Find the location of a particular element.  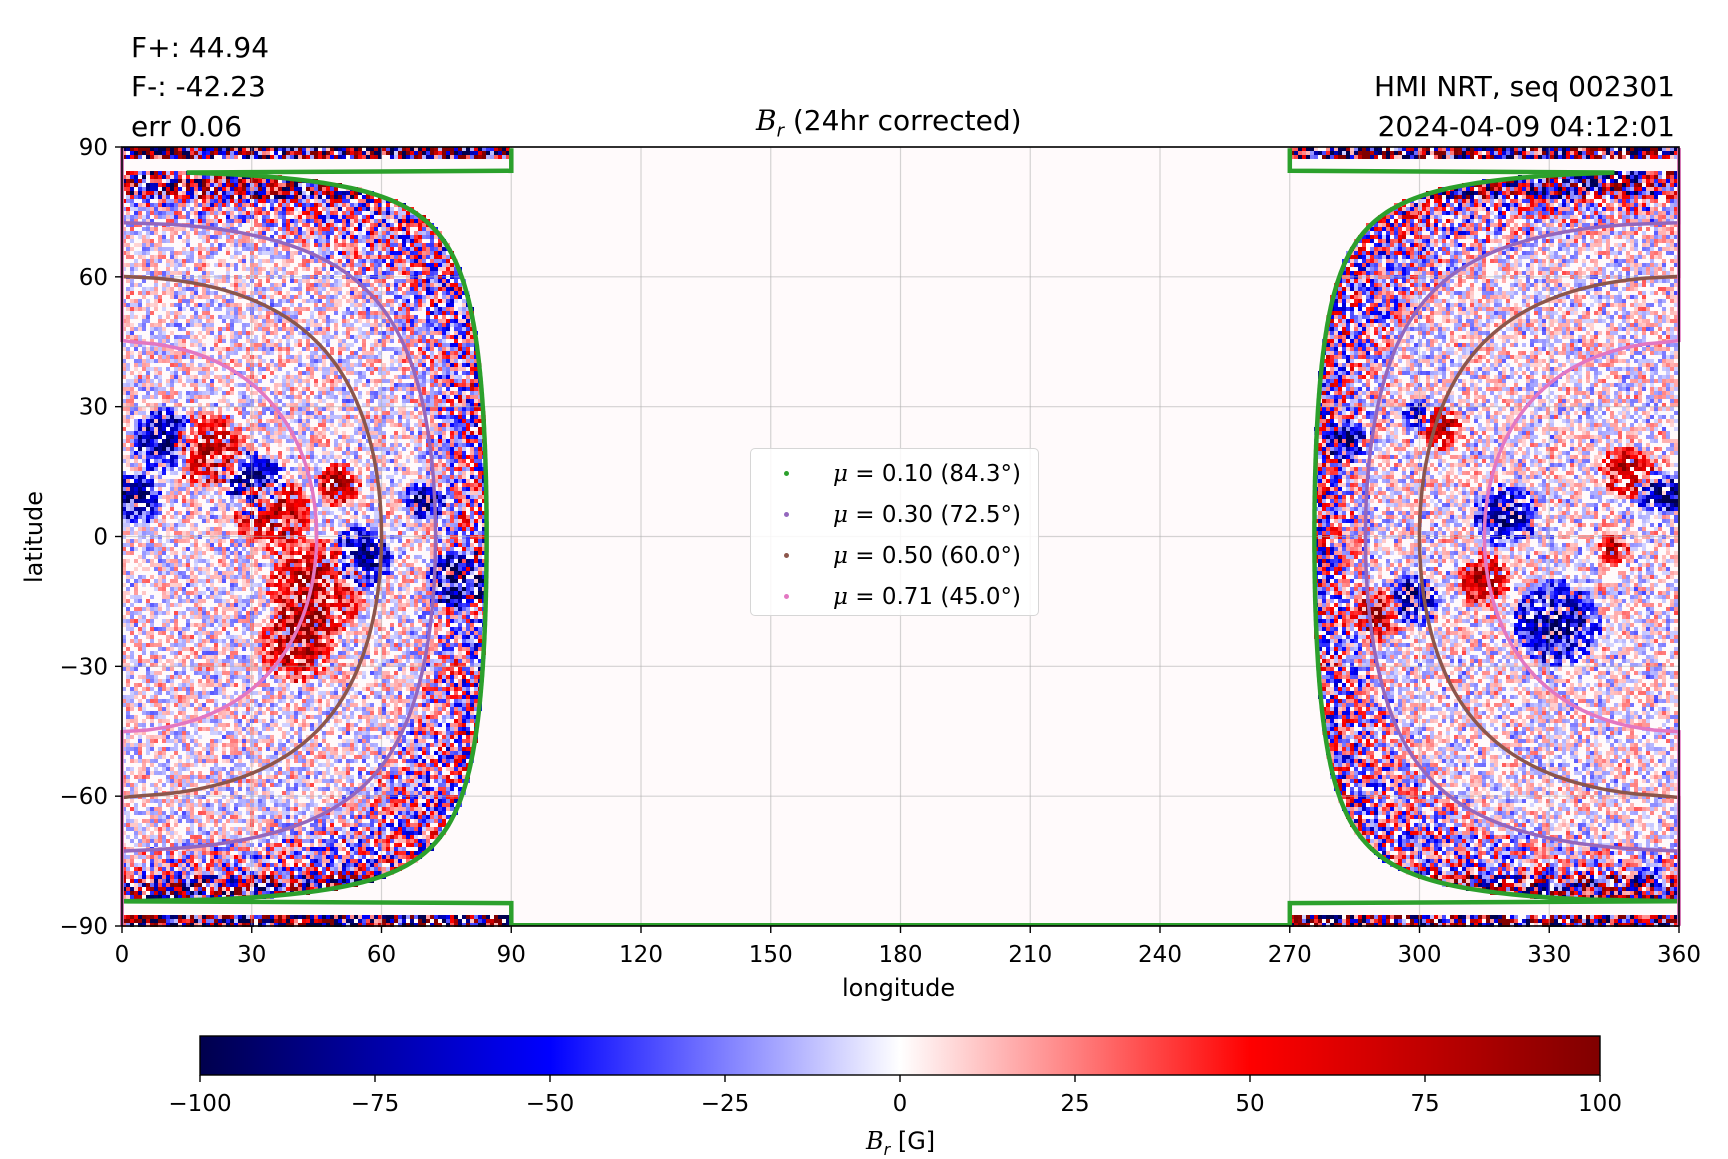

colorbar-tick-label: −75 is located at coordinates (375, 1104).